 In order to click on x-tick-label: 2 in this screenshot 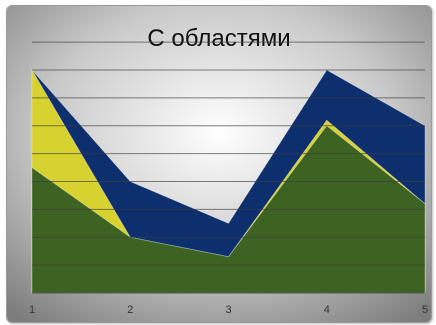, I will do `click(130, 310)`.